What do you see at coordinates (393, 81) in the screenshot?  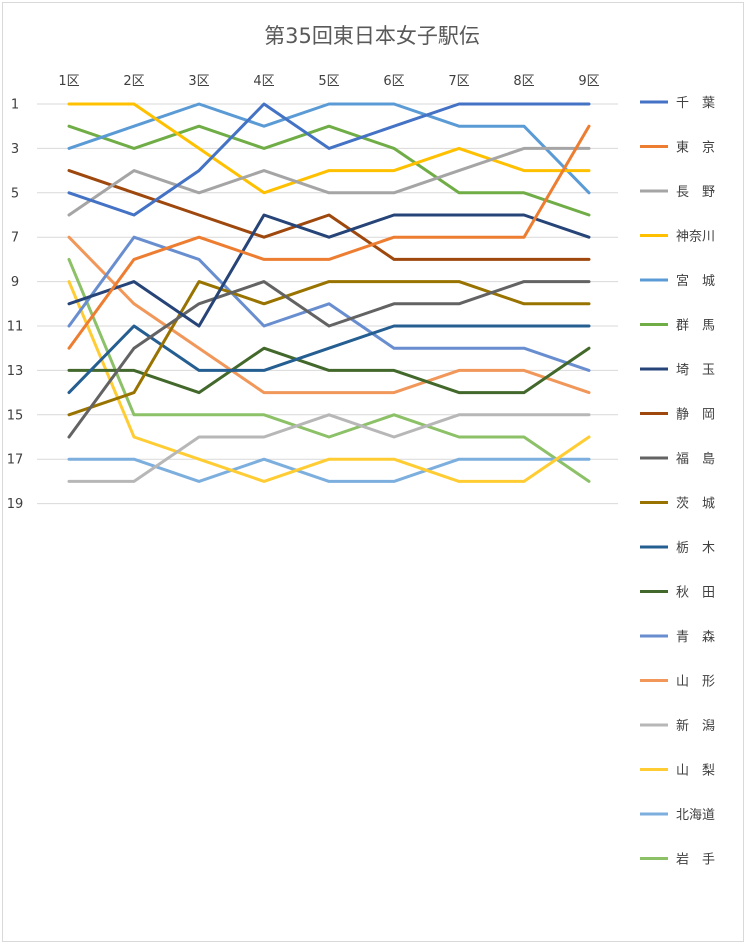 I see `x-tick-label: 6区` at bounding box center [393, 81].